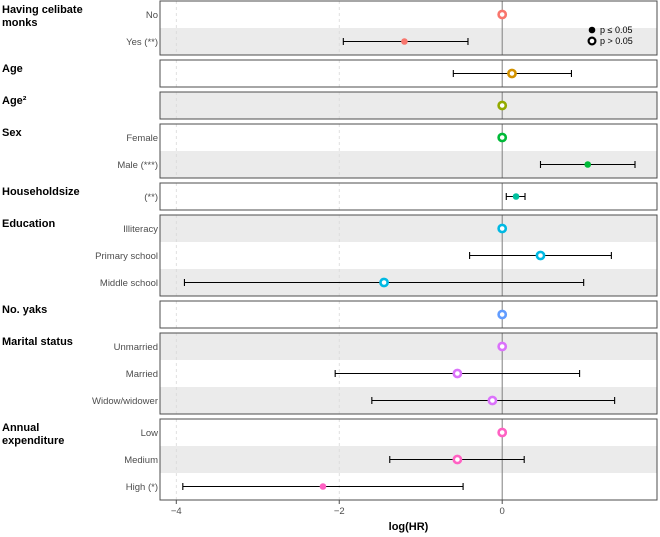 Image resolution: width=660 pixels, height=537 pixels. What do you see at coordinates (37, 342) in the screenshot?
I see `group-title: Marital status` at bounding box center [37, 342].